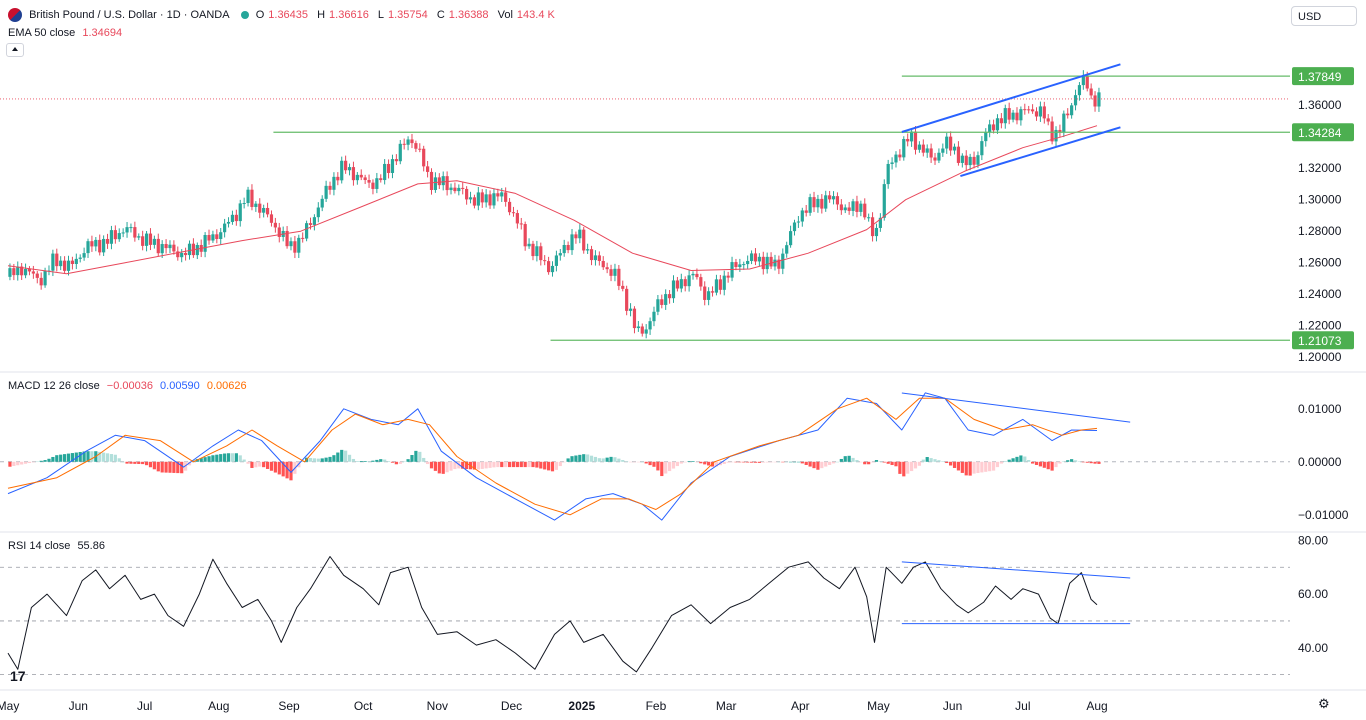 The width and height of the screenshot is (1366, 720). Describe the element at coordinates (1011, 98) in the screenshot. I see `channel-trendline` at that location.